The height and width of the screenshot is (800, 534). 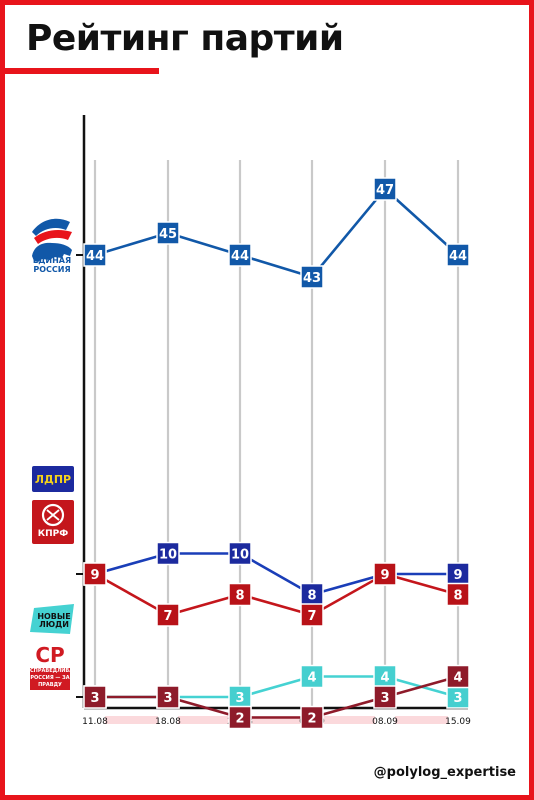 What do you see at coordinates (50, 655) in the screenshot?
I see `sr-logo-mark: СР` at bounding box center [50, 655].